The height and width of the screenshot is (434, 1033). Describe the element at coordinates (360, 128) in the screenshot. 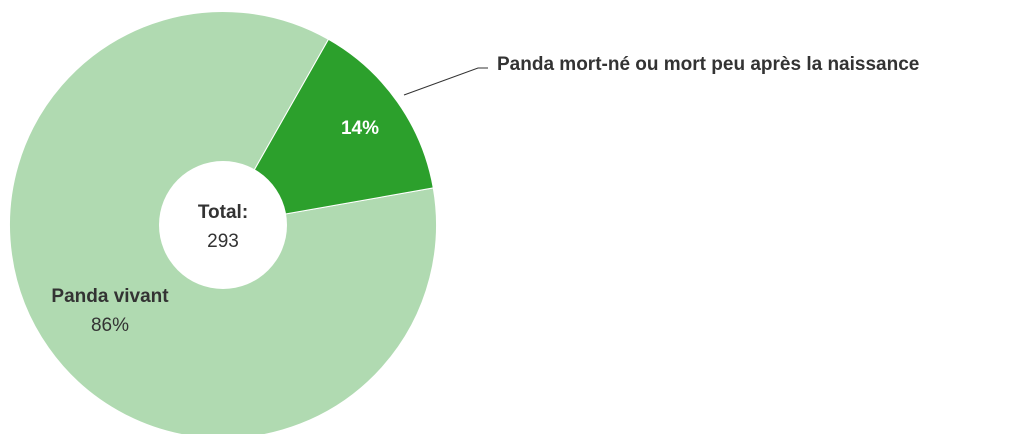

I see `slice-value-label: 14%` at that location.